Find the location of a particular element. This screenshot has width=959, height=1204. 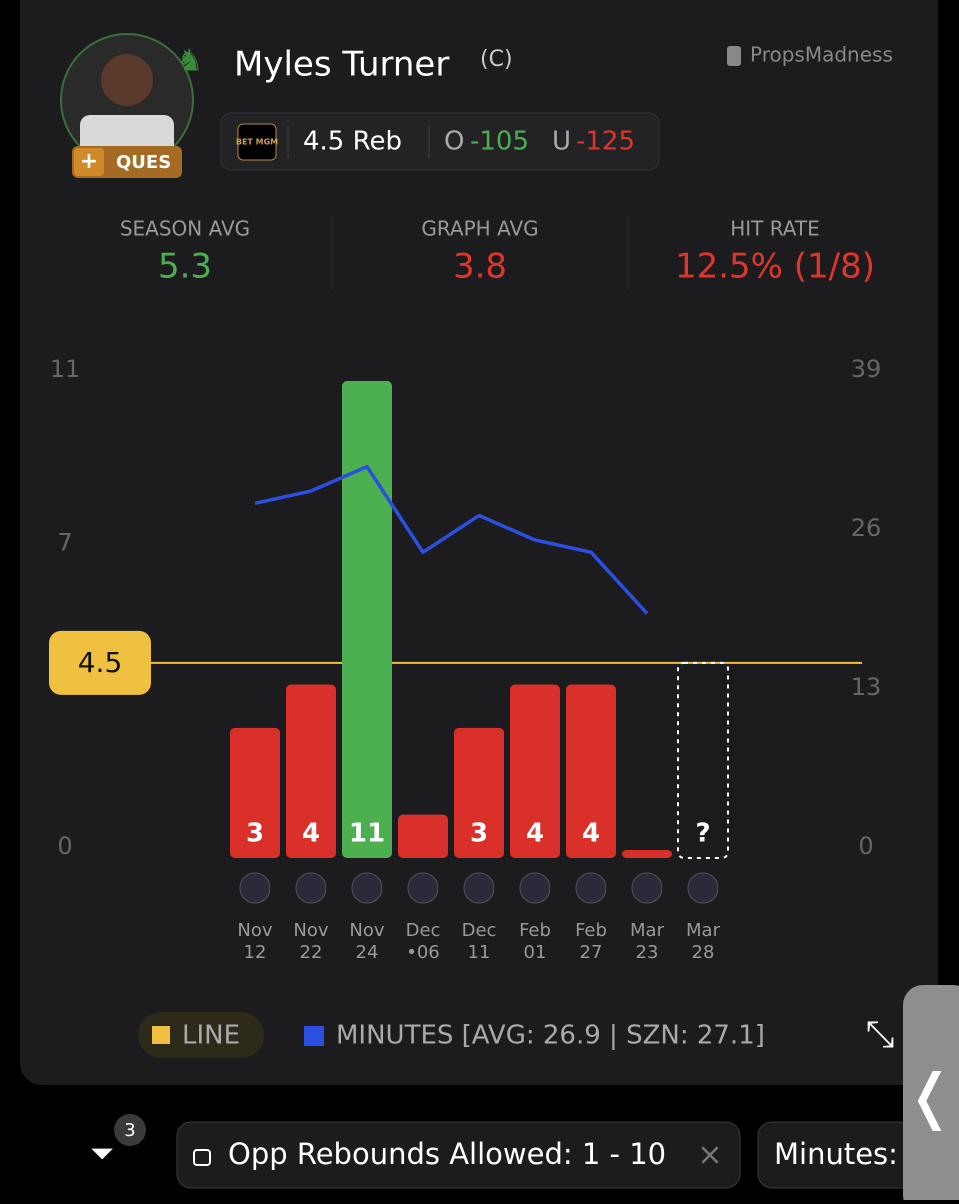

stat-value: 5.3 is located at coordinates (185, 267).